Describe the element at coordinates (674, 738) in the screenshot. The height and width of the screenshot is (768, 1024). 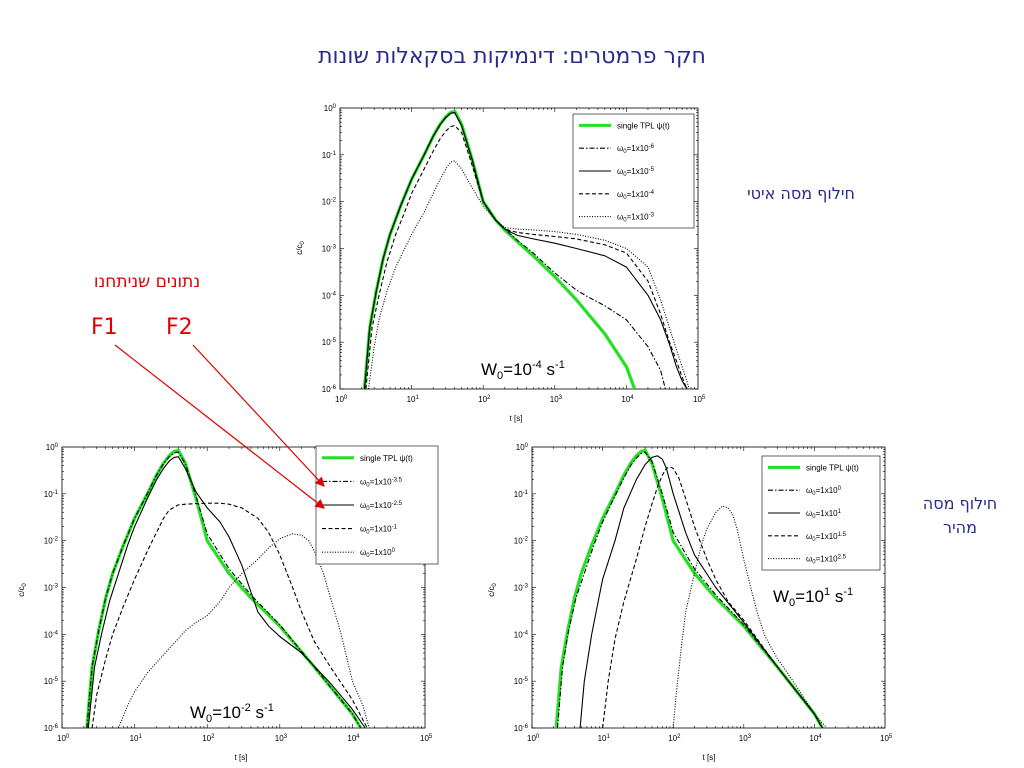
I see `x-tick-label: 102` at that location.